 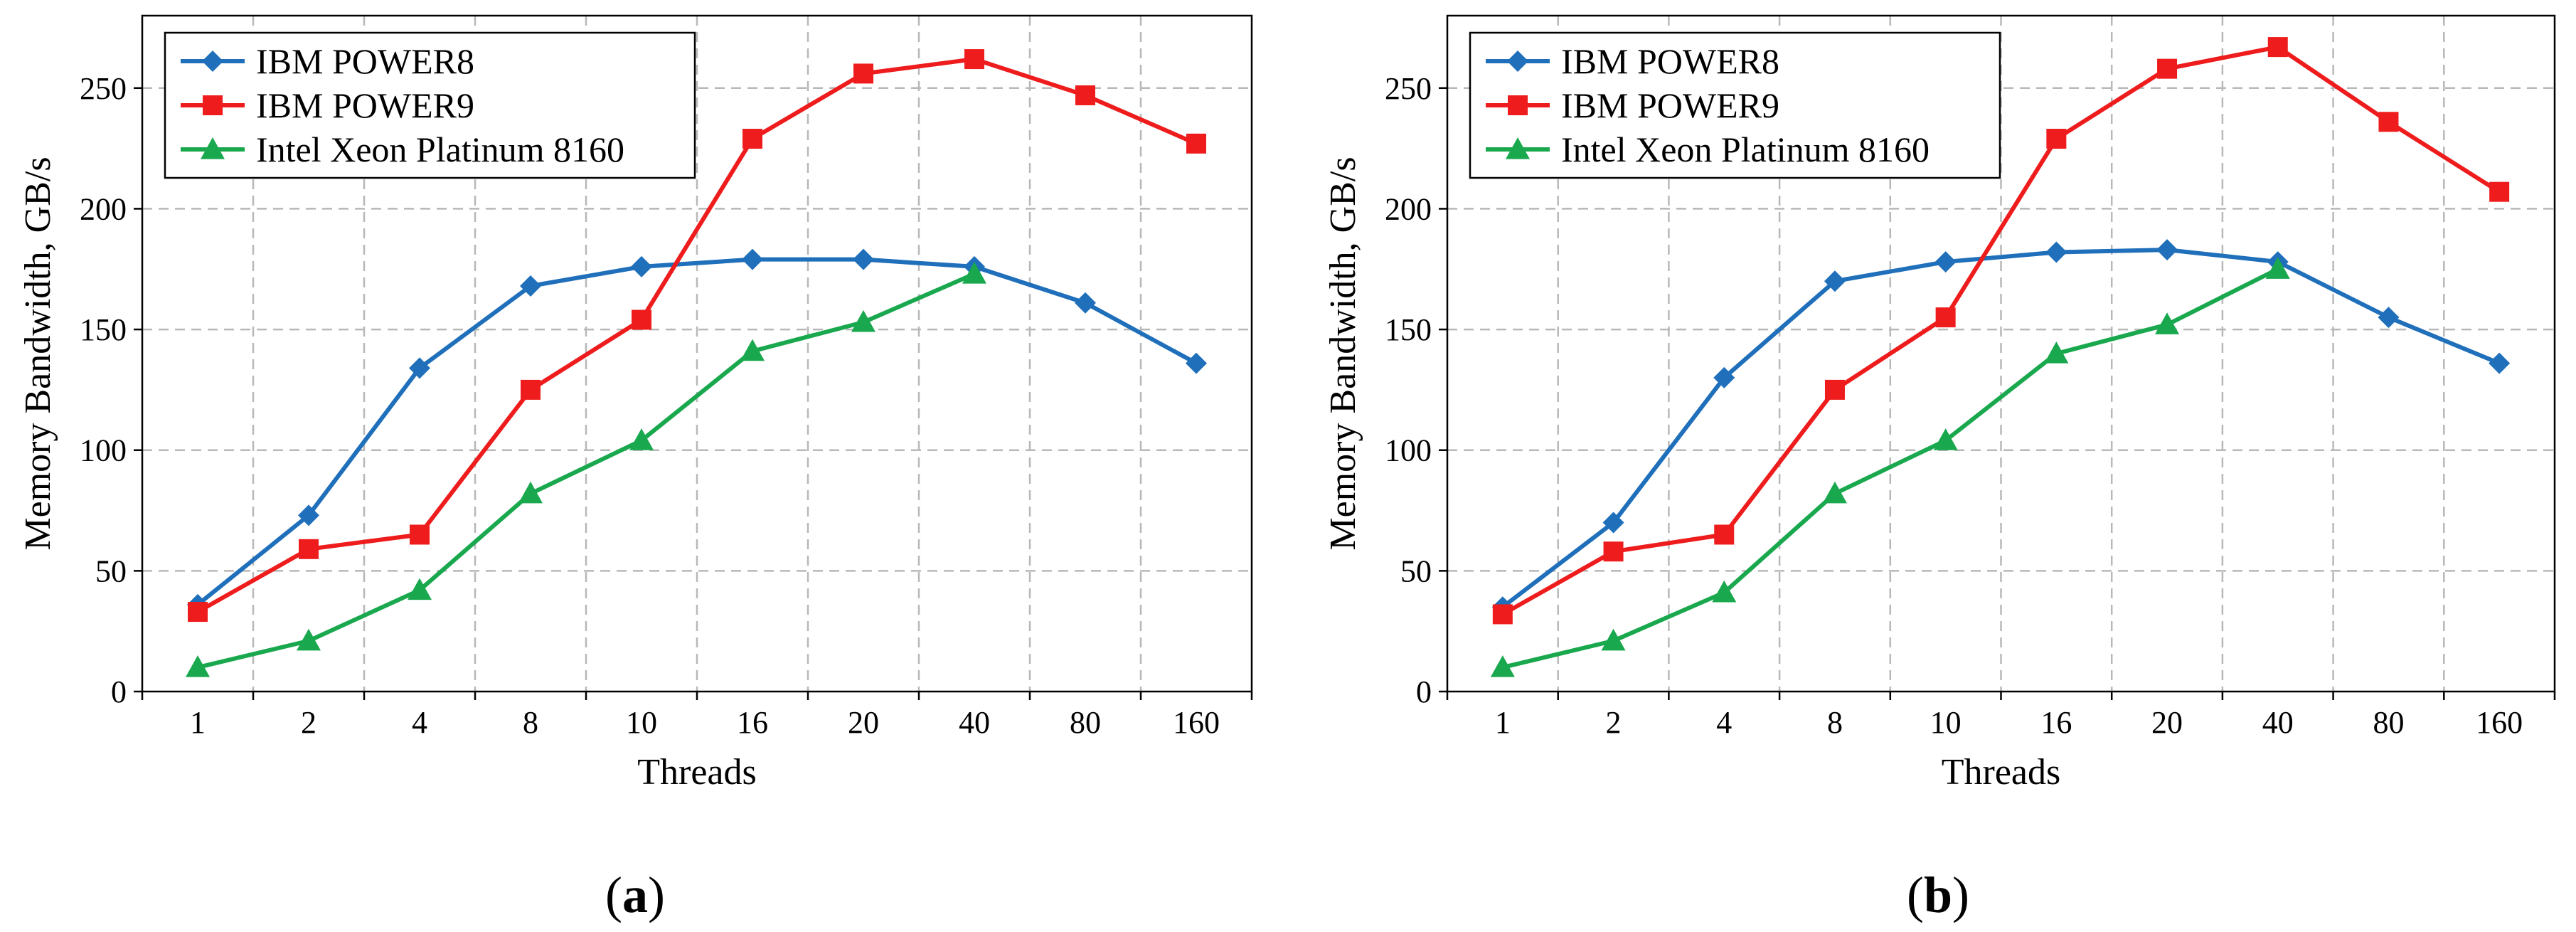 I want to click on legend-label: IBM POWER8, so click(x=1670, y=61).